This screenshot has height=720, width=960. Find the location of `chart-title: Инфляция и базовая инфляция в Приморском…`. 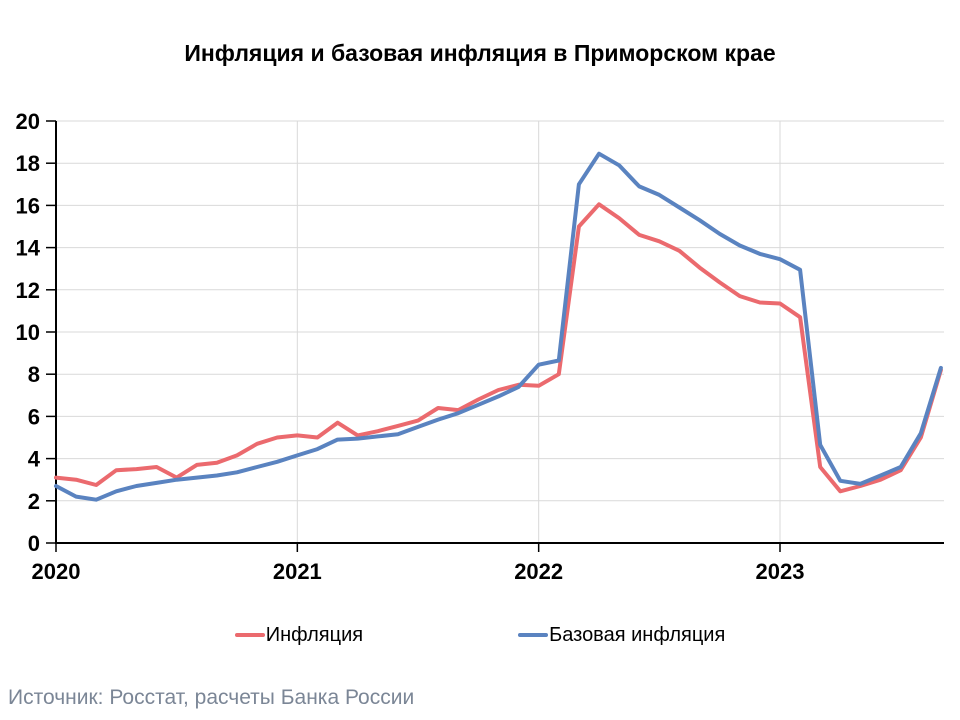

chart-title: Инфляция и базовая инфляция в Приморском… is located at coordinates (480, 53).